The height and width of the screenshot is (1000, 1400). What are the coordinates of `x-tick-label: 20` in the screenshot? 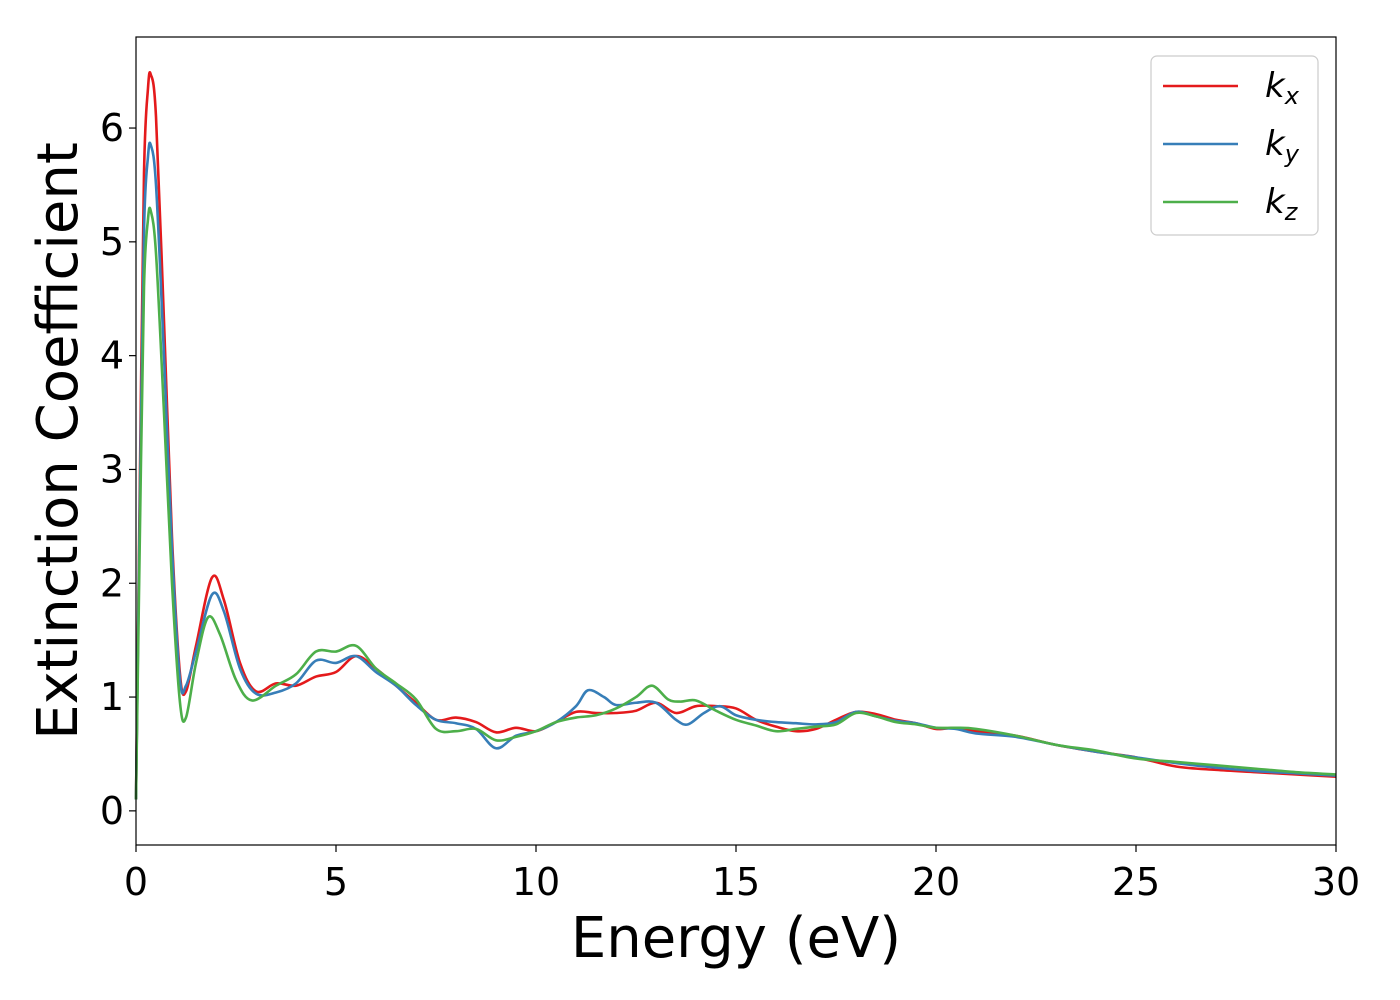 It's located at (936, 882).